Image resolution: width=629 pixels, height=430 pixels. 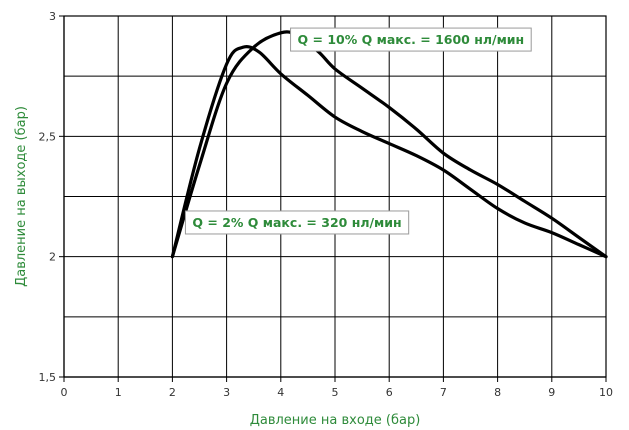 What do you see at coordinates (21, 196) in the screenshot?
I see `y-axis-title: Давление на выходе (бар)` at bounding box center [21, 196].